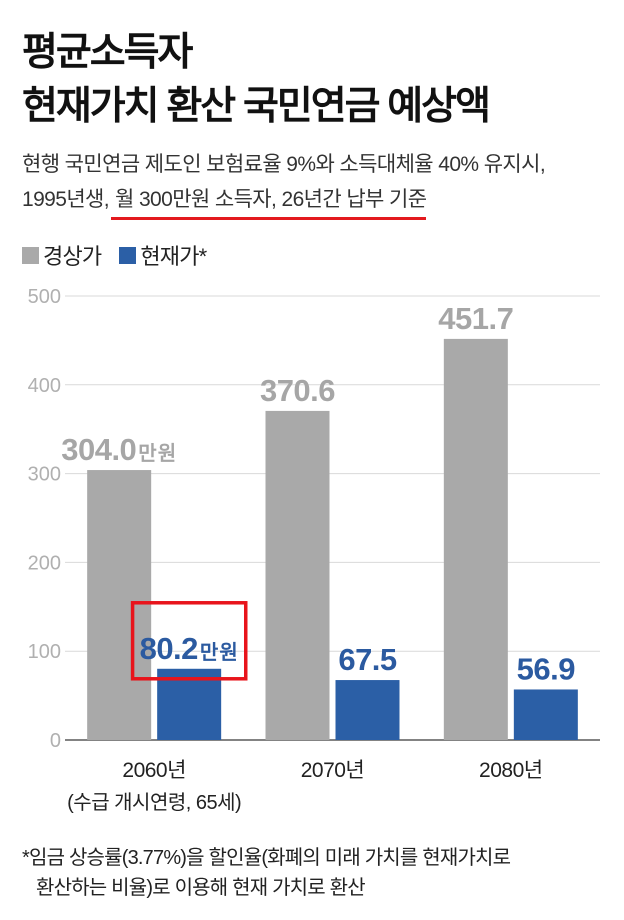 The image size is (624, 920). What do you see at coordinates (44, 563) in the screenshot?
I see `y-tick-label: 200` at bounding box center [44, 563].